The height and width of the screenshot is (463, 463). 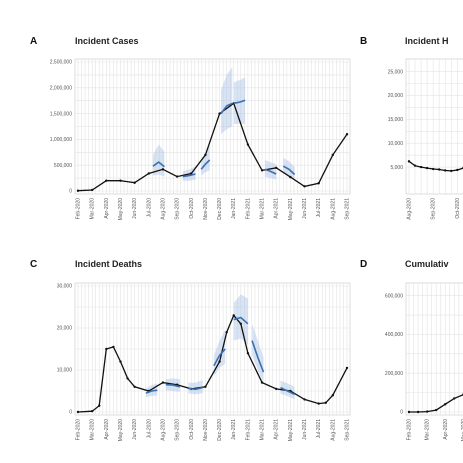 I want to click on y-tick-label: 600,000, so click(x=394, y=296).